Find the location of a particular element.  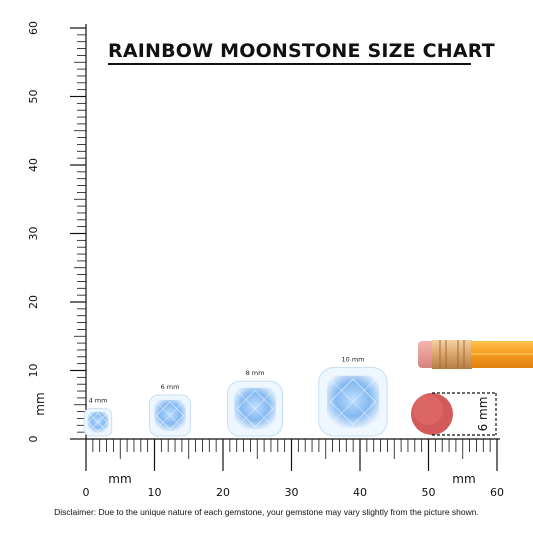

horizontal-ruler-unit-left: mm is located at coordinates (119, 479).